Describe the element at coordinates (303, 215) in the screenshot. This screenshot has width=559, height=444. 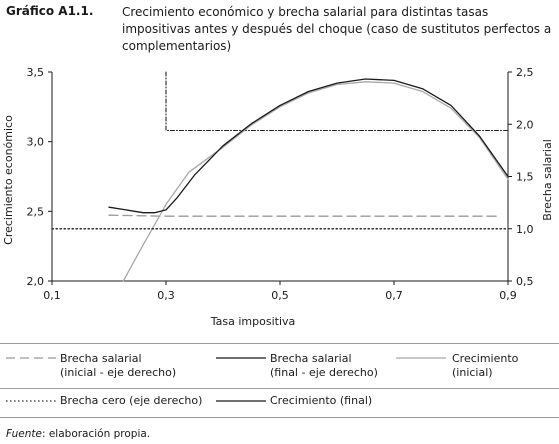
I see `series-brecha-salarial-inicial-eje-derecho` at that location.